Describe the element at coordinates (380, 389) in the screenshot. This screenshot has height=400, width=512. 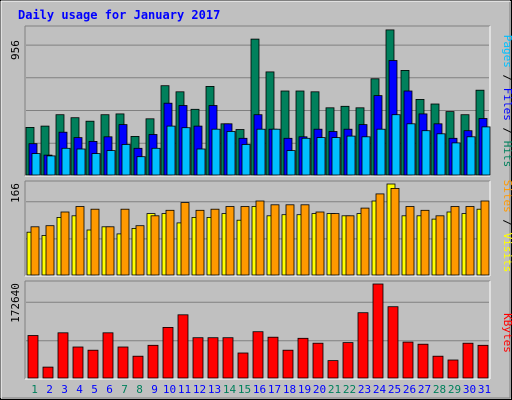
I see `day-label-24: 24` at that location.